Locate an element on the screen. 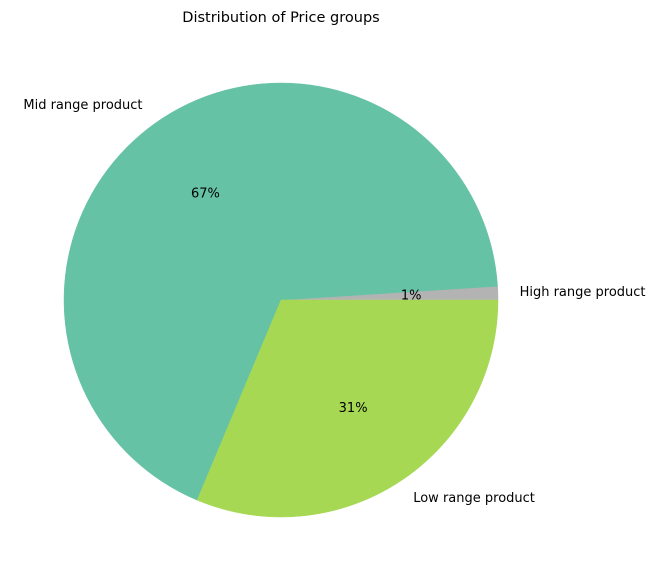 Image resolution: width=664 pixels, height=582 pixels. slice-label-mid-range-product: Mid range product is located at coordinates (82, 105).